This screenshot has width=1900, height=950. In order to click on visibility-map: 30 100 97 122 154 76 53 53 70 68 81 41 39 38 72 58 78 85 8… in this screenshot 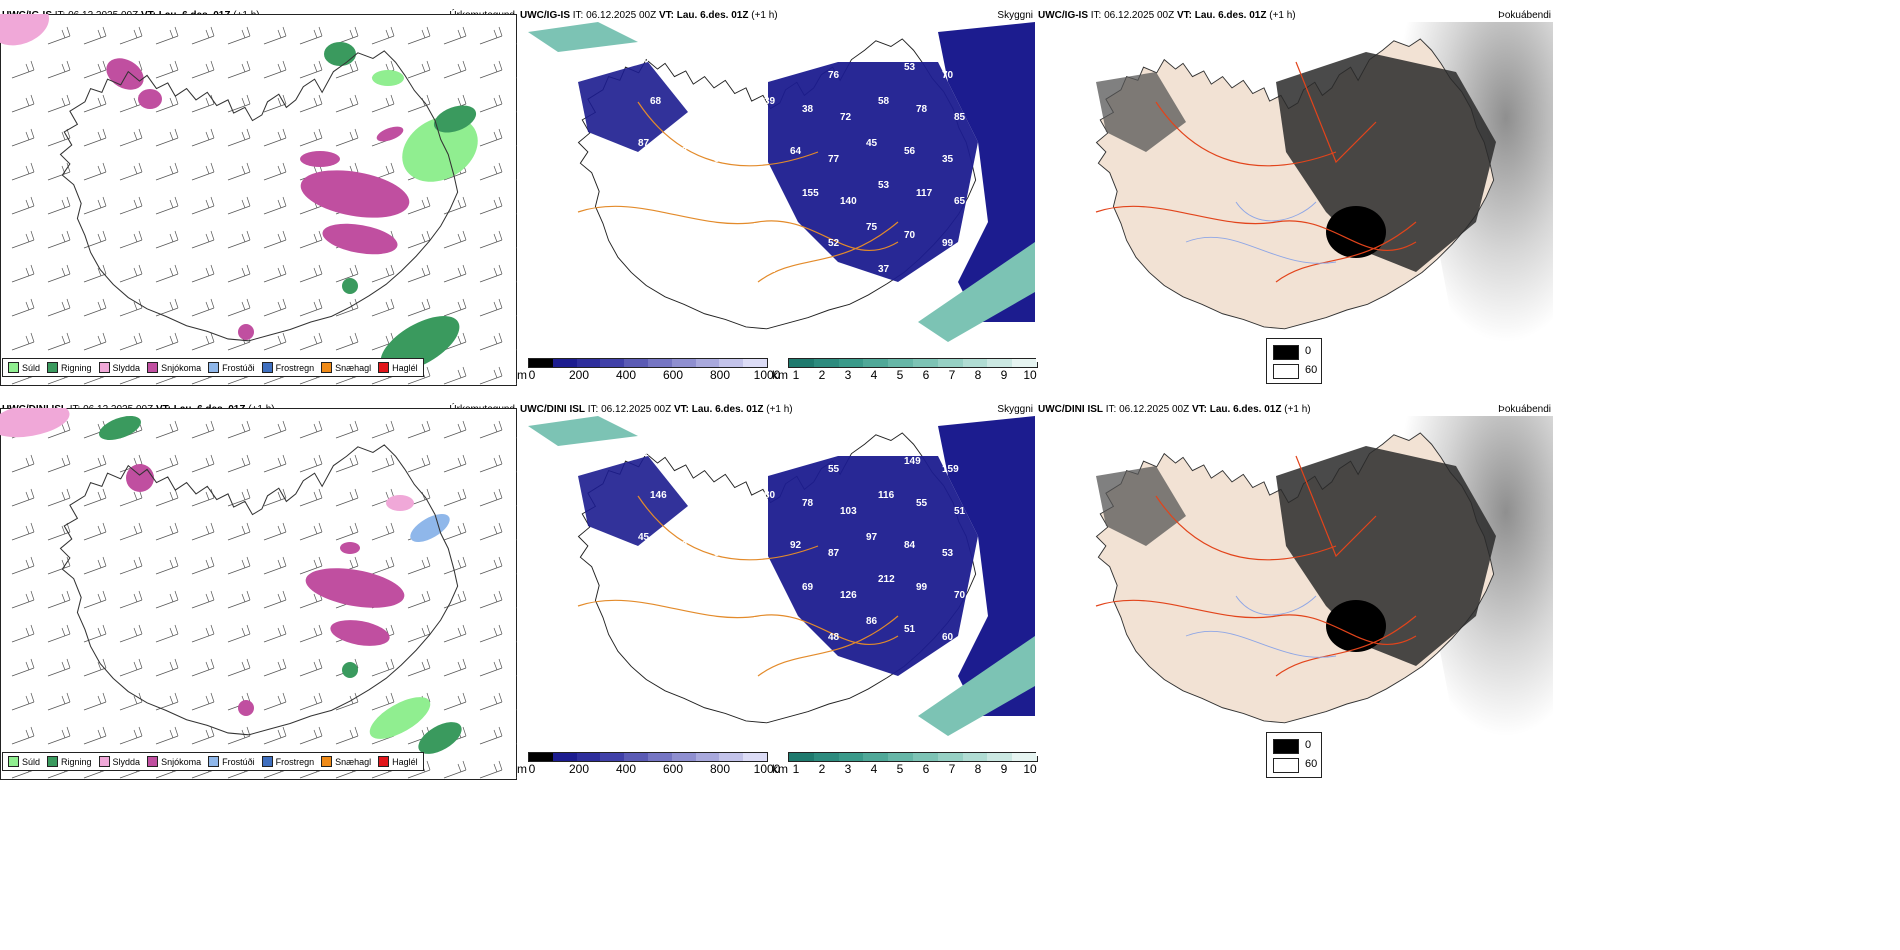, I will do `click(776, 192)`.